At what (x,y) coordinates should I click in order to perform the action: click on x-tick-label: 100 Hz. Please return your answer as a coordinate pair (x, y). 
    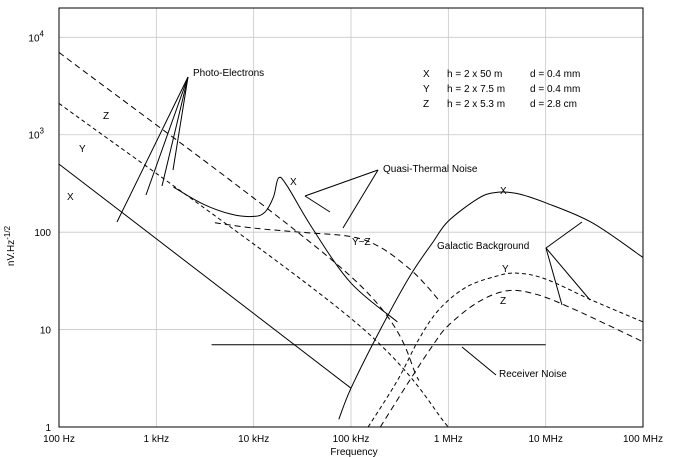
    Looking at the image, I should click on (59, 439).